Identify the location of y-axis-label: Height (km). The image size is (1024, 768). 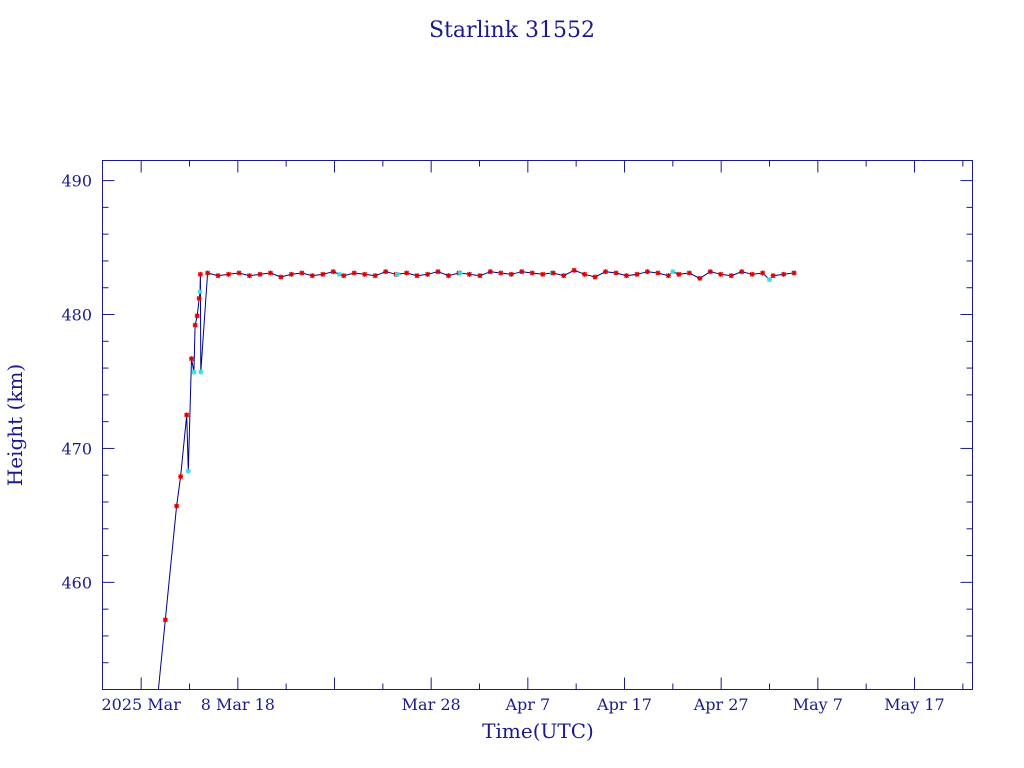
(15, 425).